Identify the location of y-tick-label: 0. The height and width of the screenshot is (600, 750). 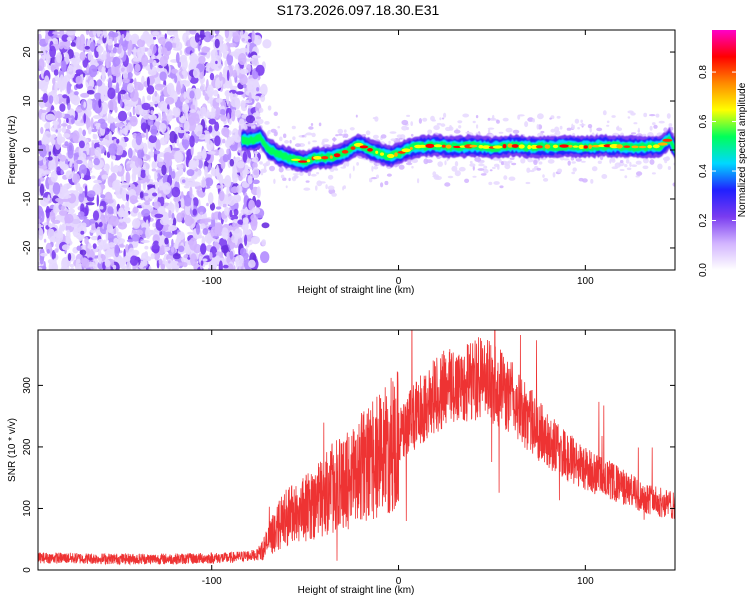
(27, 570).